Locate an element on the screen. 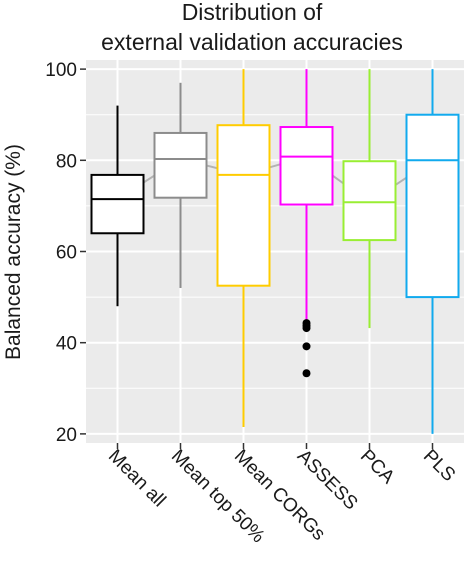 The height and width of the screenshot is (575, 474). y-axis-title: Balanced accuracy (%) is located at coordinates (13, 252).